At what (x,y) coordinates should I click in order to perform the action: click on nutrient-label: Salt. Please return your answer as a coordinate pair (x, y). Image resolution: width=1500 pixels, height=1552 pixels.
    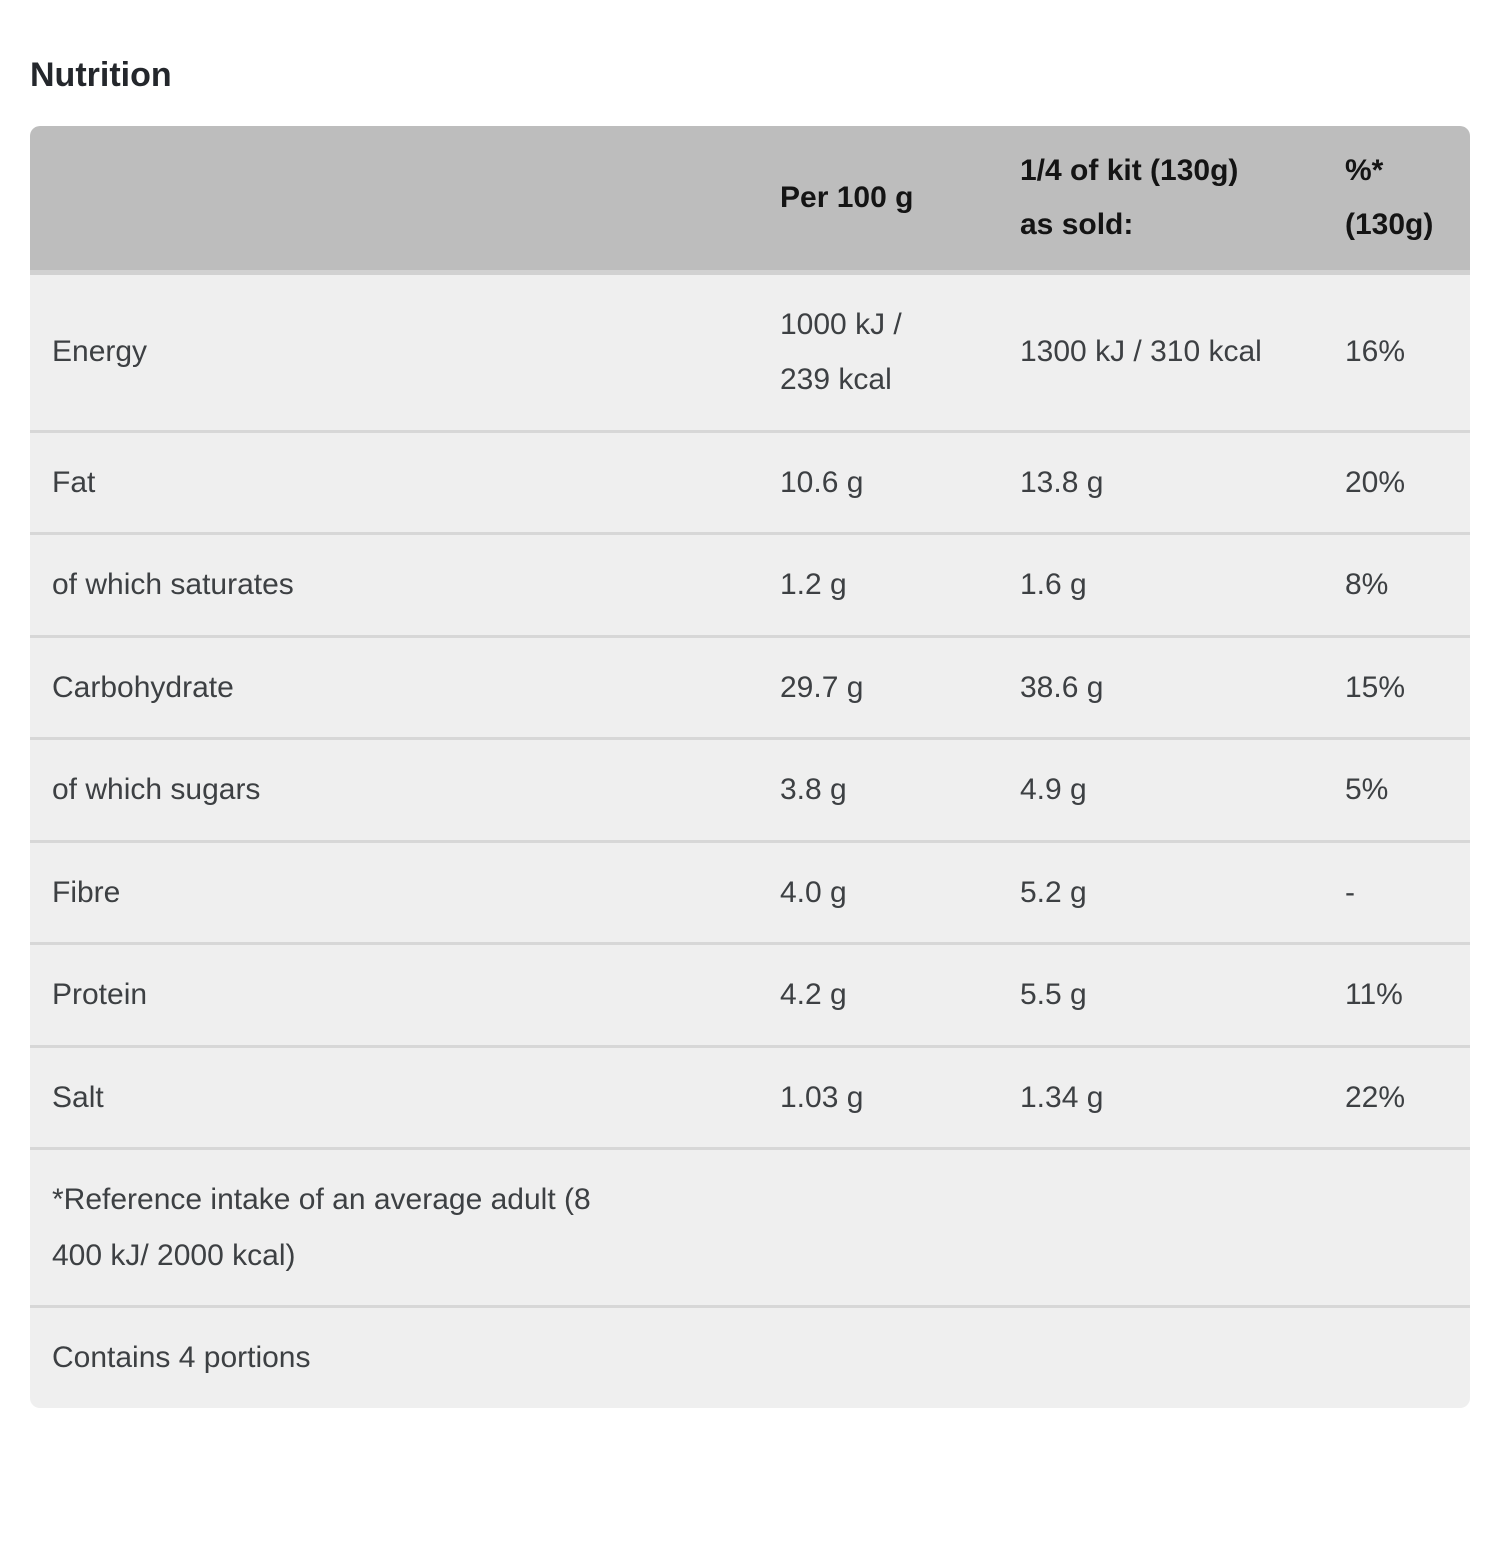
    Looking at the image, I should click on (405, 1099).